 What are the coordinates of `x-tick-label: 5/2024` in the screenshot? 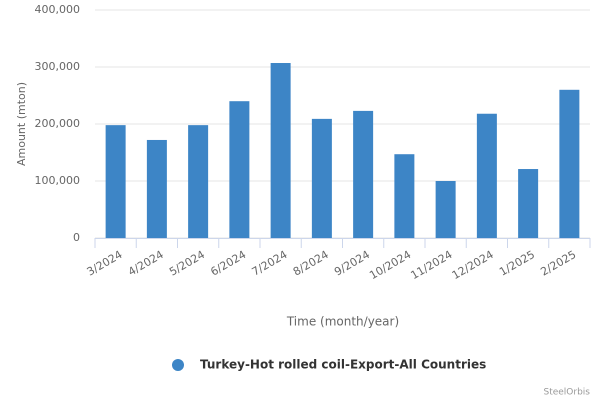 It's located at (187, 263).